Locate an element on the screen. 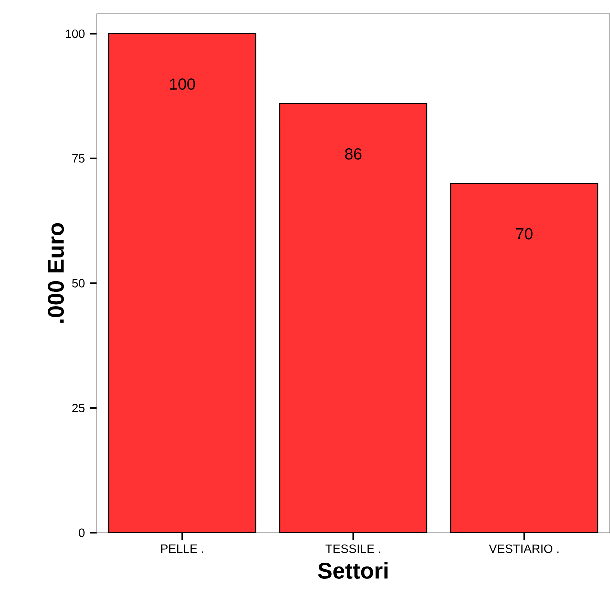 This screenshot has height=610, width=610. x-tick-label: TESSILE . is located at coordinates (353, 549).